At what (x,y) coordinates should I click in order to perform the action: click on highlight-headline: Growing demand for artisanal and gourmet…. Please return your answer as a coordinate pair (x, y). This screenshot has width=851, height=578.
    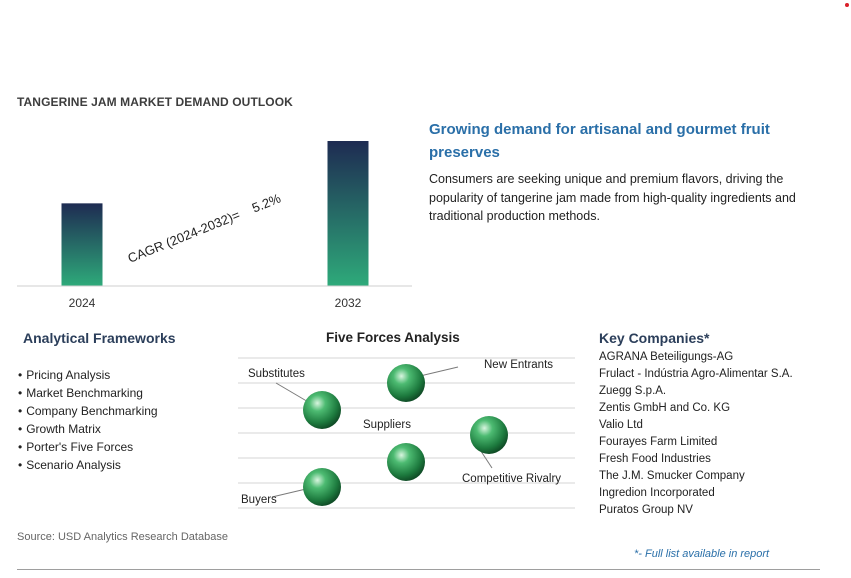
    Looking at the image, I should click on (599, 141).